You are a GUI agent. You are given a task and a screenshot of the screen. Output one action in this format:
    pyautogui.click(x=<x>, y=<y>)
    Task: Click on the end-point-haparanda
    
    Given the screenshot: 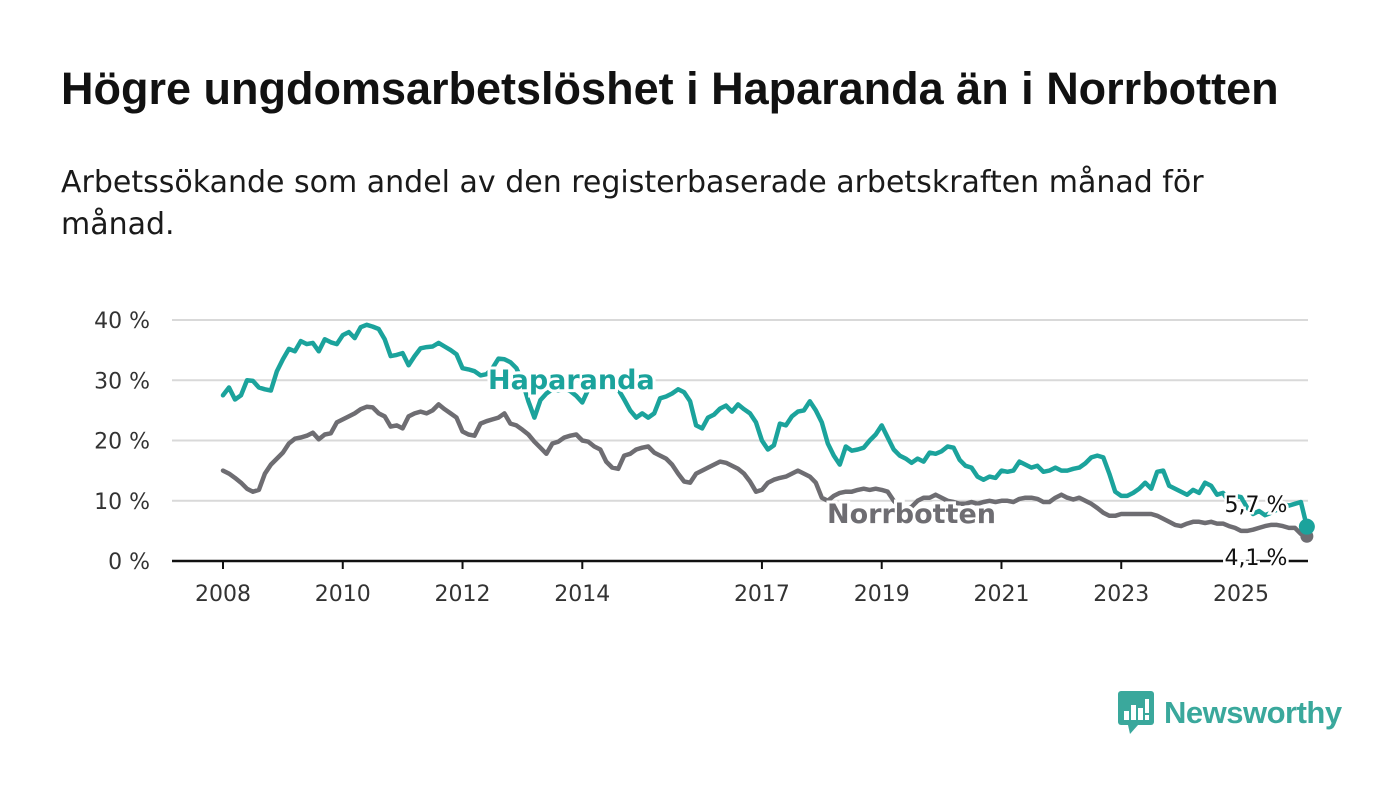 What is the action you would take?
    pyautogui.click(x=1306, y=526)
    